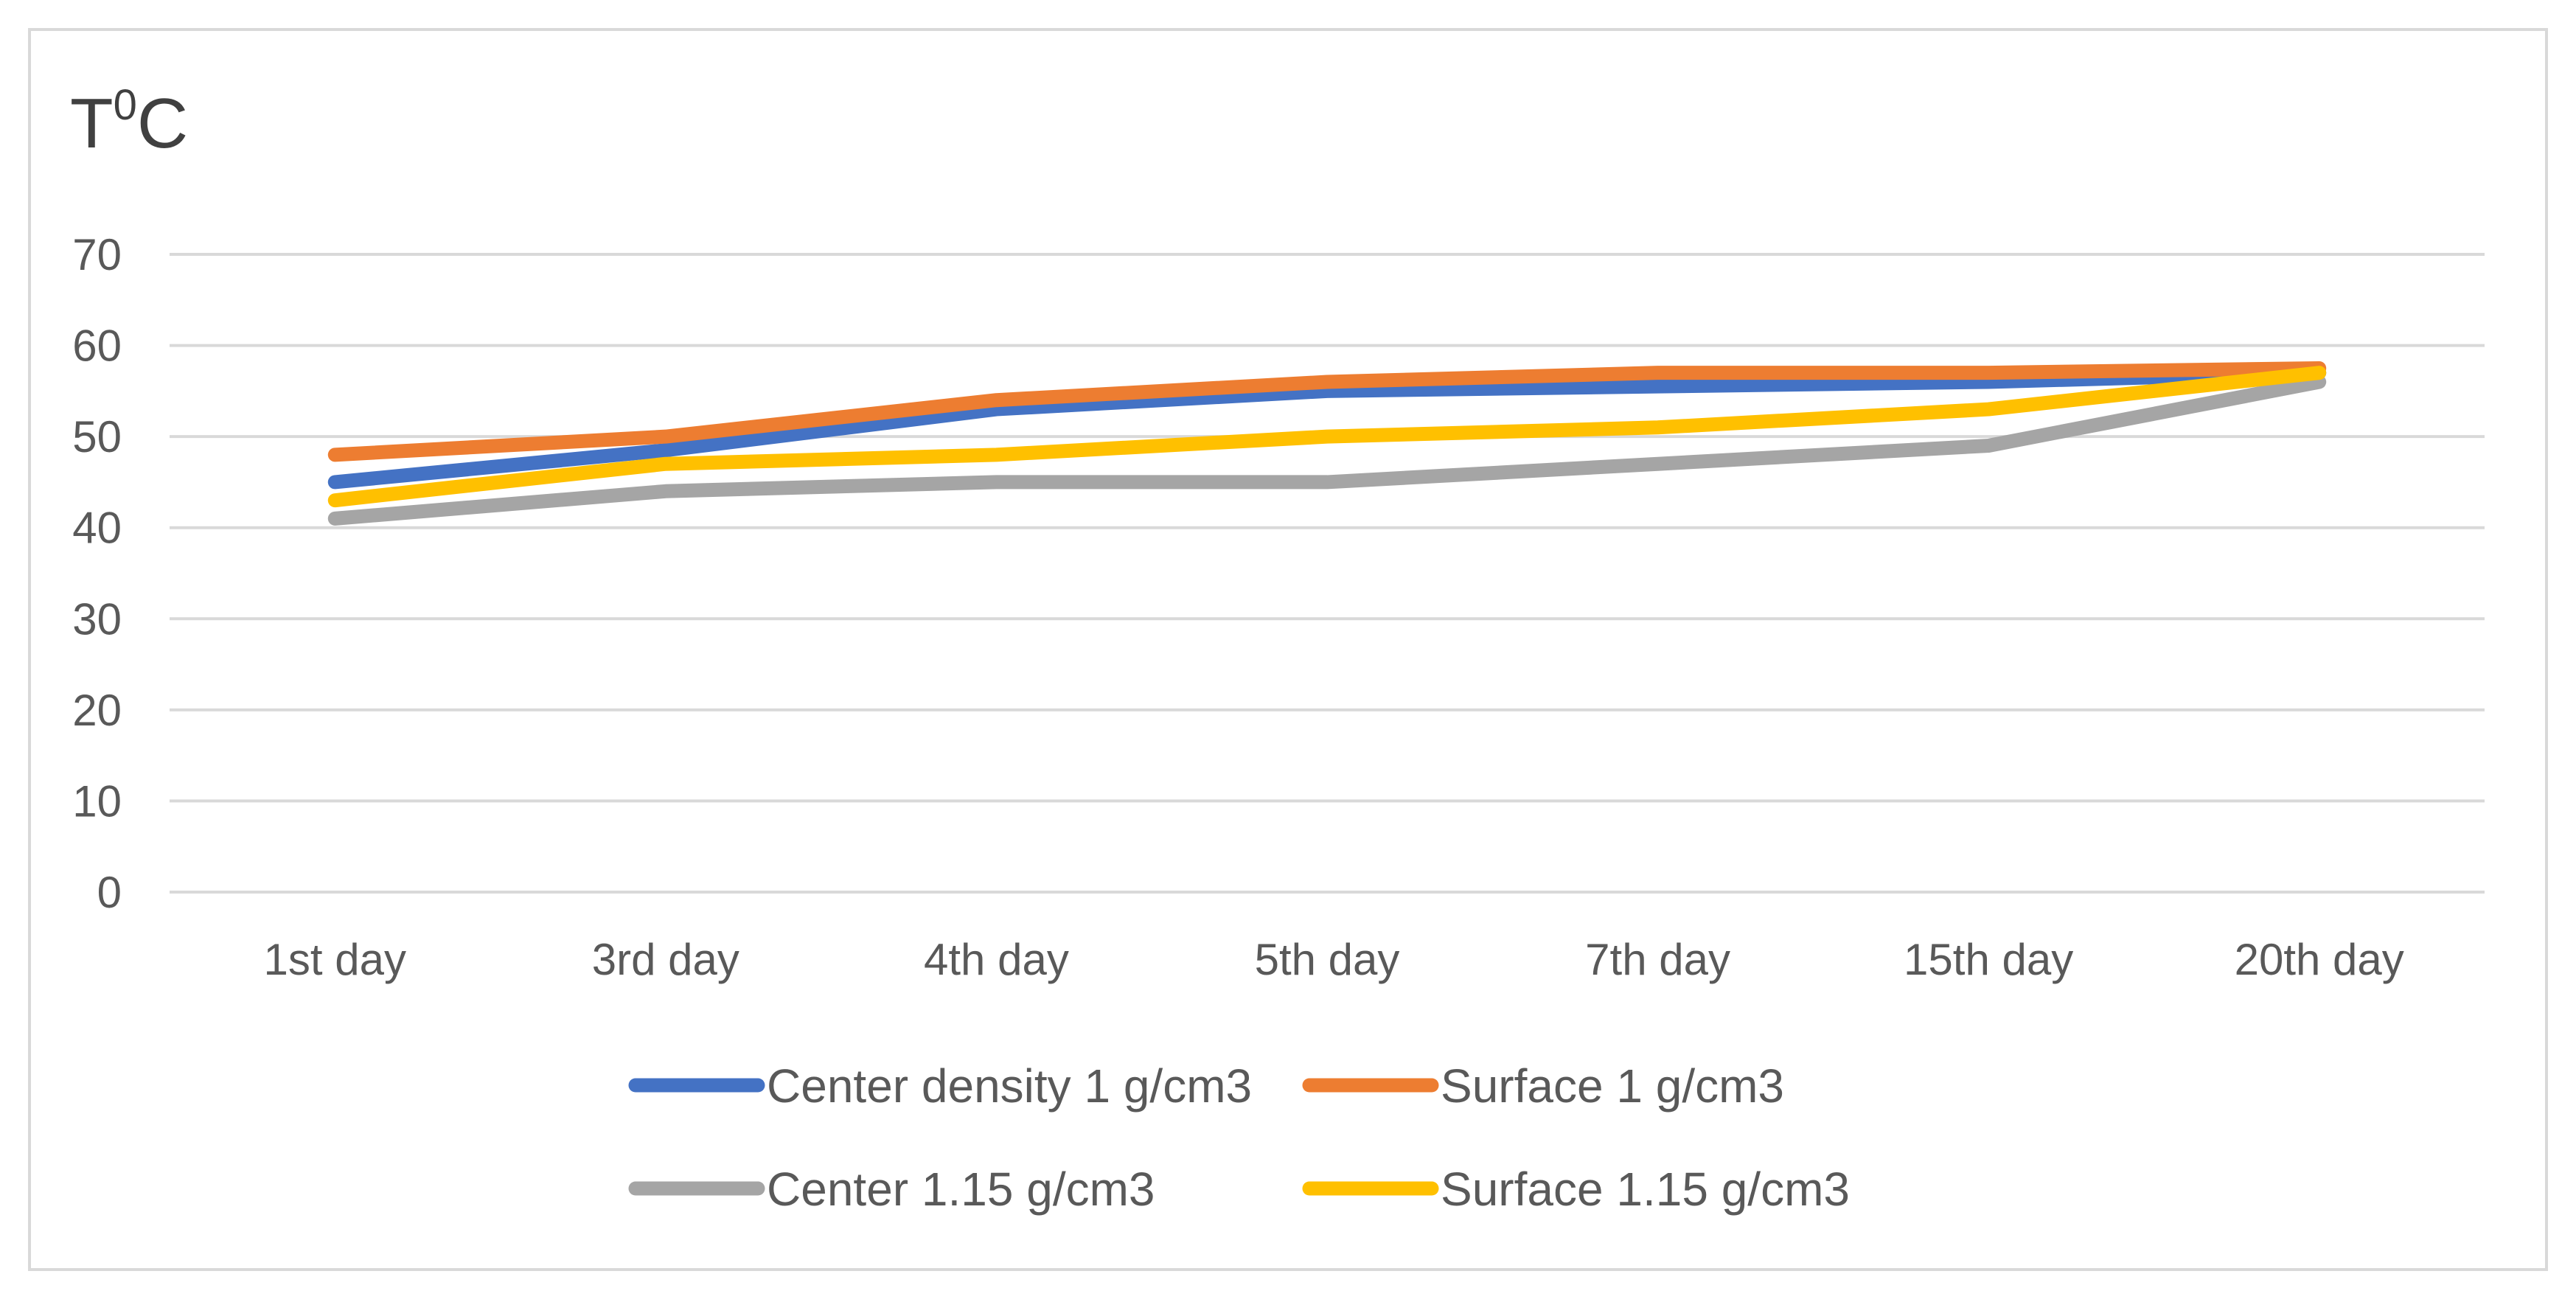 The width and height of the screenshot is (2576, 1302). Describe the element at coordinates (1989, 959) in the screenshot. I see `x-tick-label: 15th day` at that location.